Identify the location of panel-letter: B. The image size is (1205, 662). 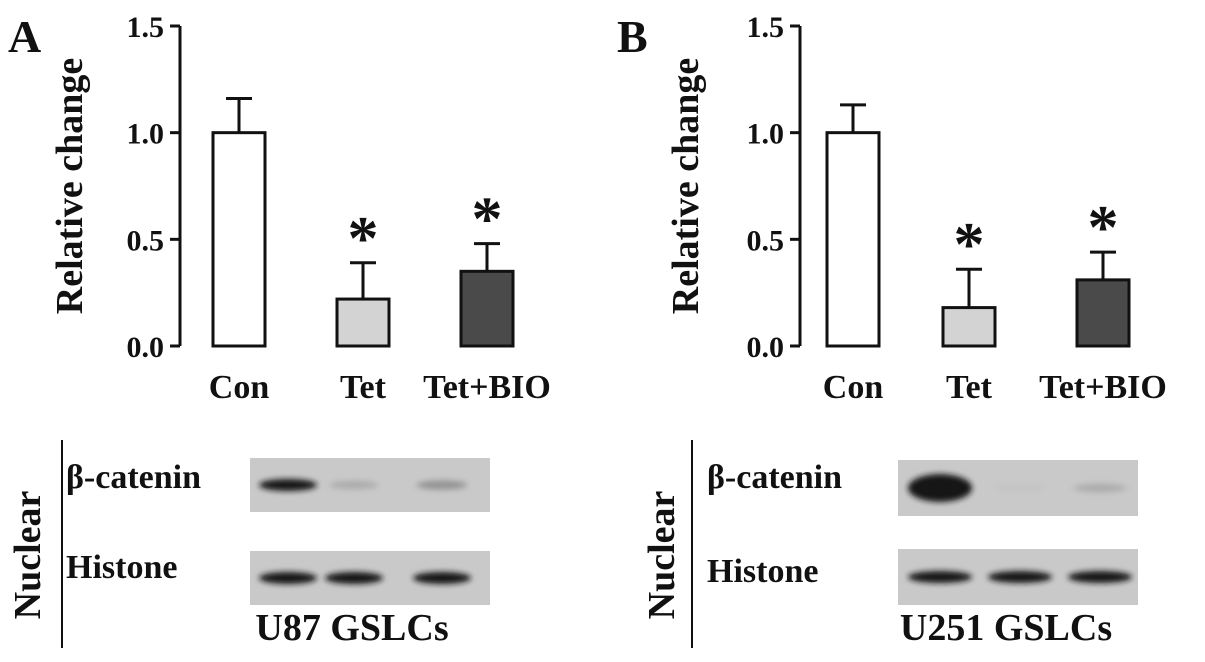
(632, 36).